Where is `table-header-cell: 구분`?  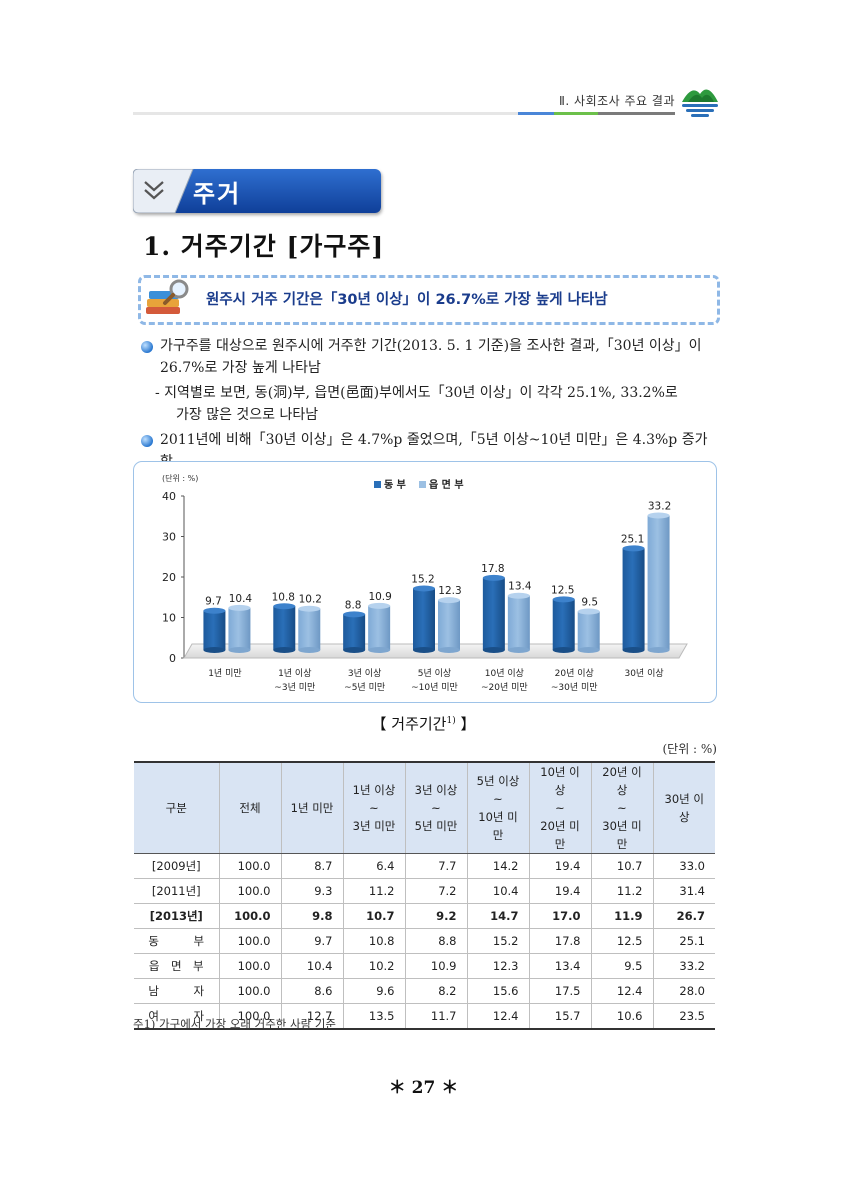
table-header-cell: 구분 is located at coordinates (177, 807).